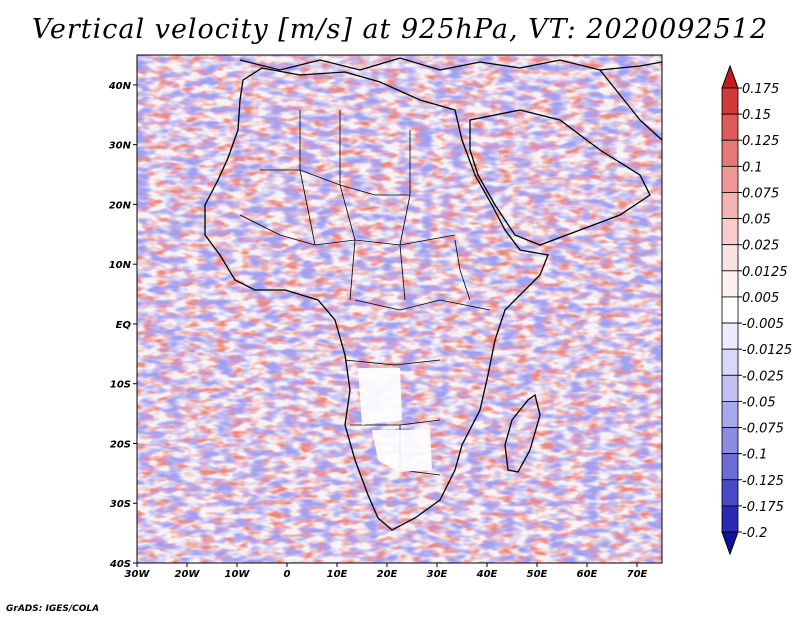  I want to click on lat-tick-label: 10N, so click(120, 265).